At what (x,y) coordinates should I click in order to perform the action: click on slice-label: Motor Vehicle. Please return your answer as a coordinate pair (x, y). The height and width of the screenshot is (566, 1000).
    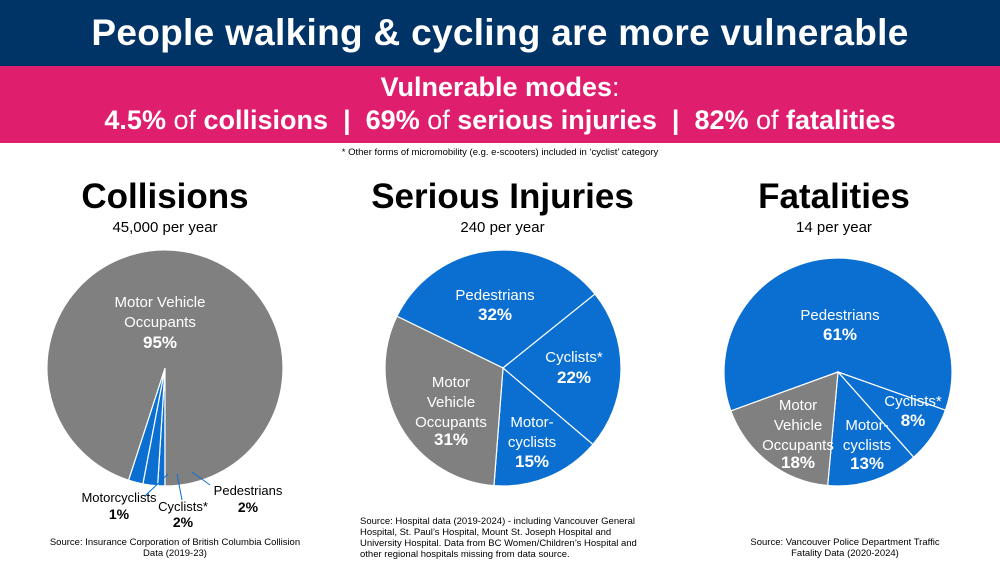
    Looking at the image, I should click on (160, 302).